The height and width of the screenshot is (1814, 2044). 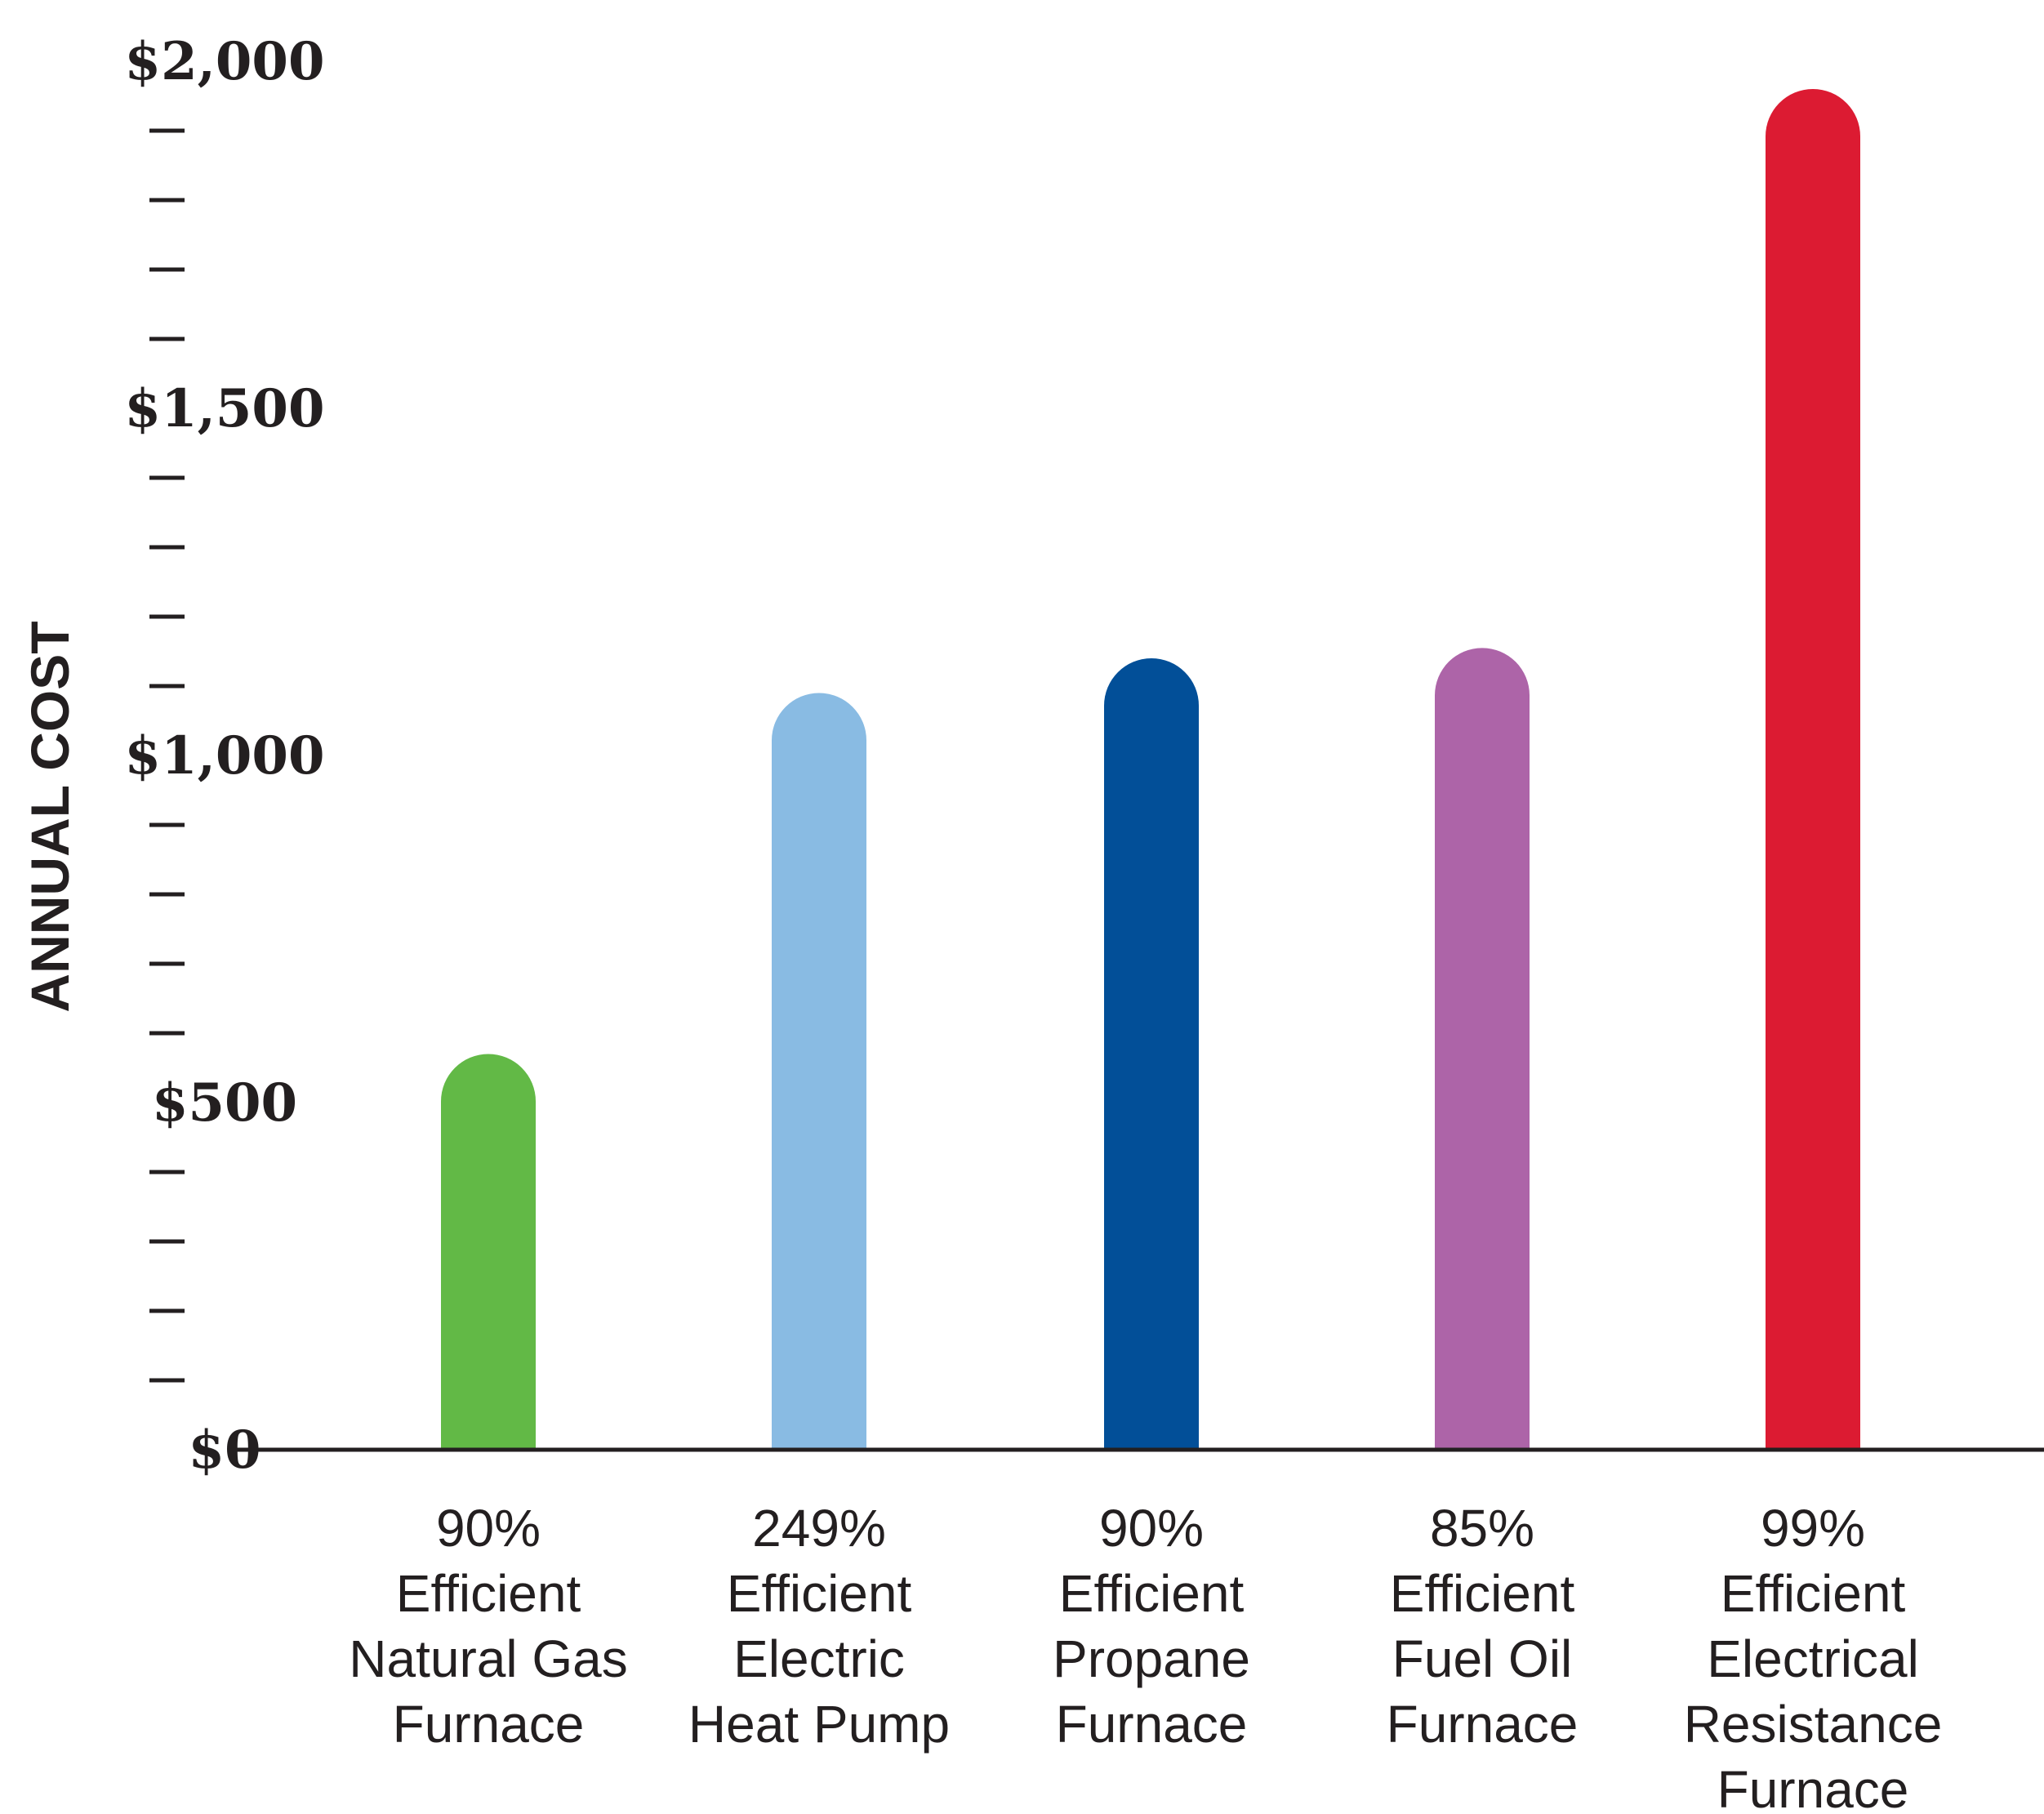 What do you see at coordinates (50, 816) in the screenshot?
I see `y-axis-label: ANNUAL COST` at bounding box center [50, 816].